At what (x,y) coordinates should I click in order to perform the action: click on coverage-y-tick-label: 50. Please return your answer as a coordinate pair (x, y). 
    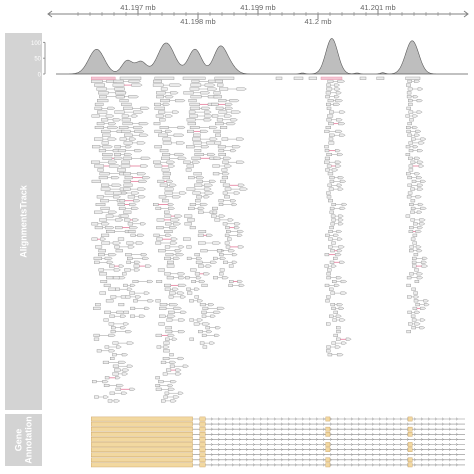
    Looking at the image, I should click on (37, 60).